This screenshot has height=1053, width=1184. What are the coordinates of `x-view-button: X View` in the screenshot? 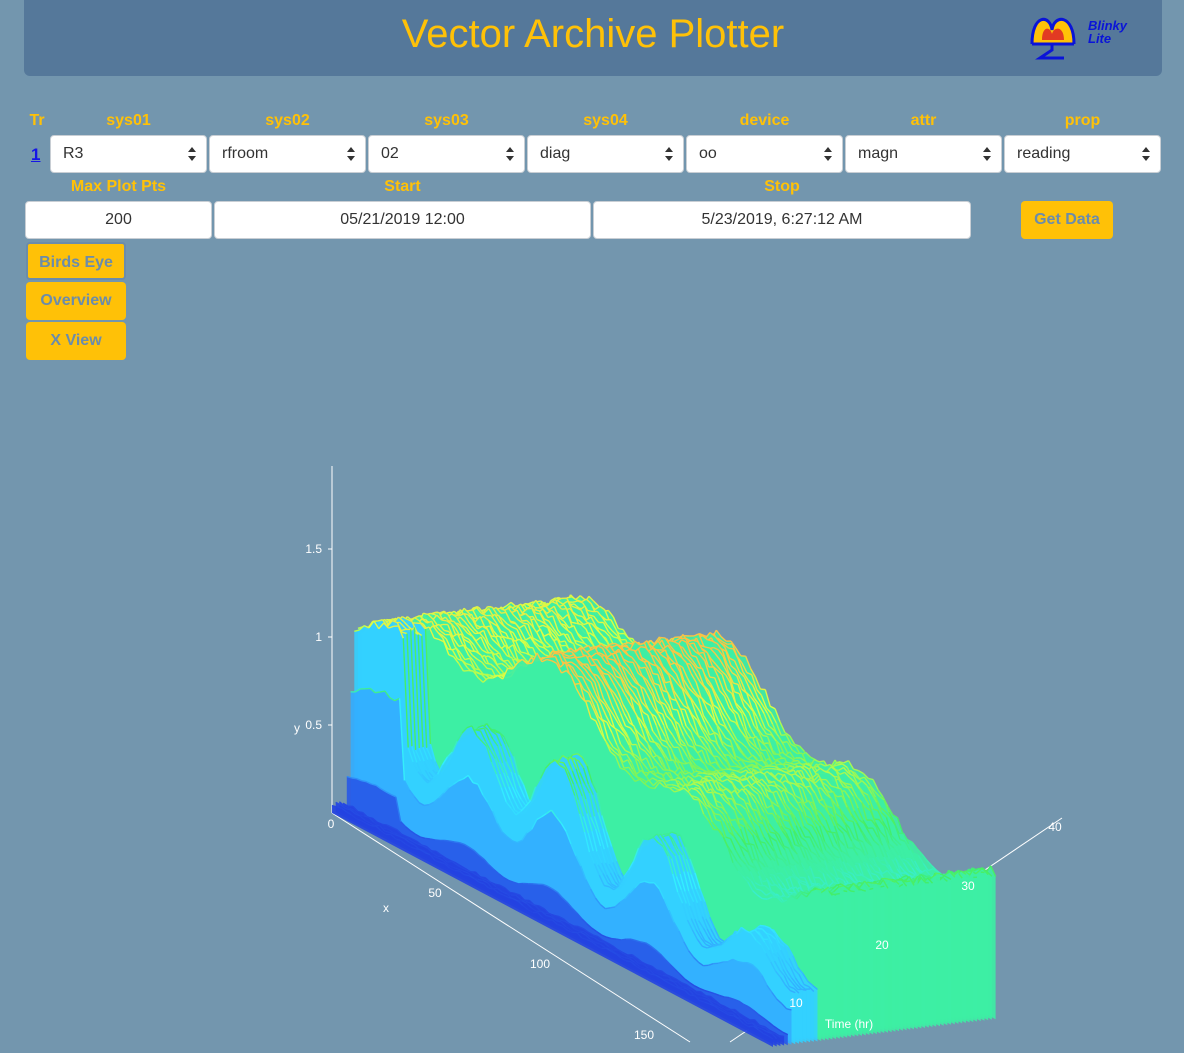 It's located at (76, 341).